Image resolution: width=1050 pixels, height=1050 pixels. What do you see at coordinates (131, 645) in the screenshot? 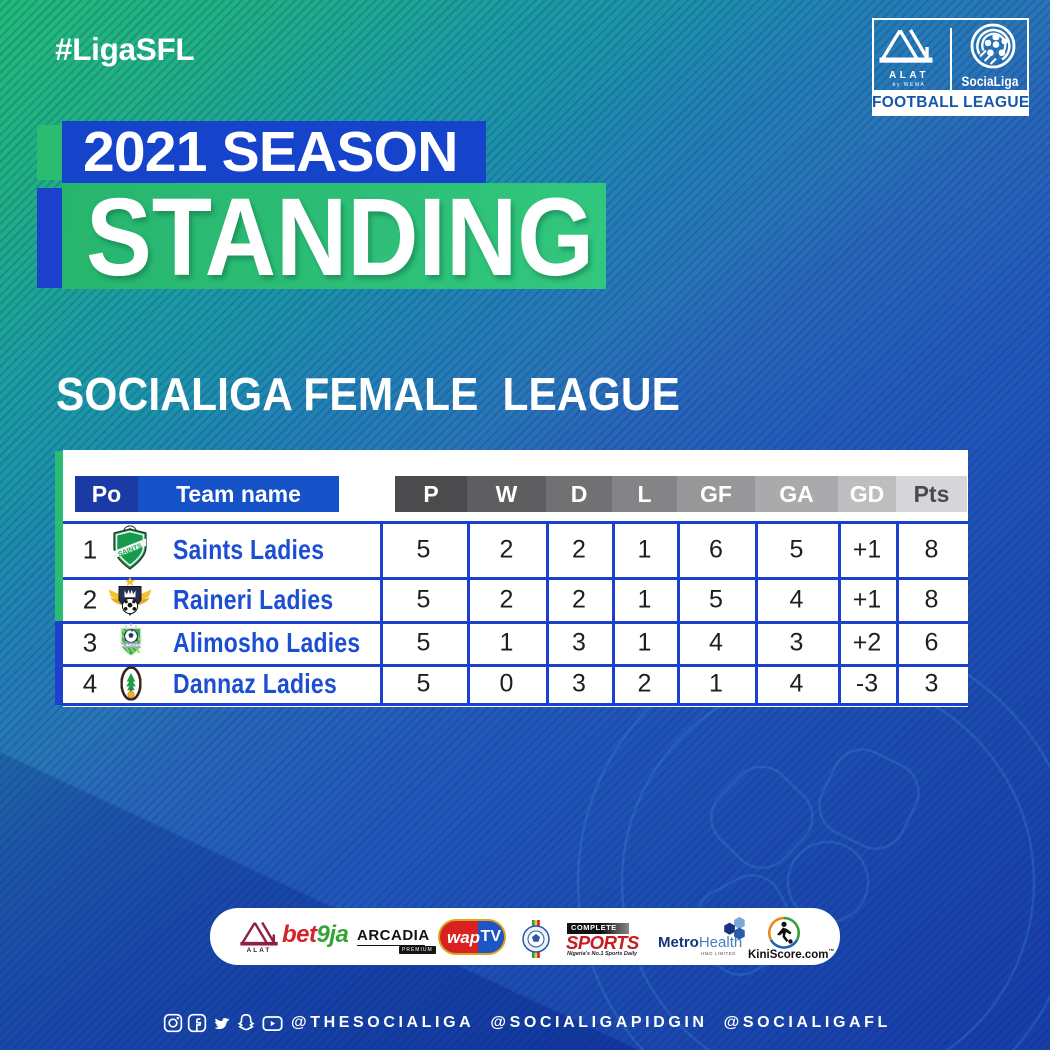
I see `svg-text: ALIMOSHO` at bounding box center [131, 645].